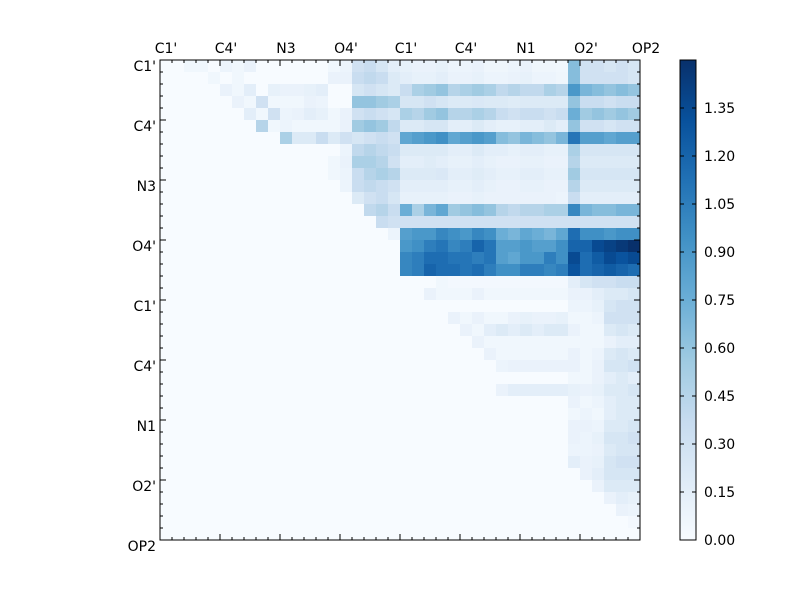 Image resolution: width=800 pixels, height=604 pixels. I want to click on x-tick-label: O2', so click(586, 49).